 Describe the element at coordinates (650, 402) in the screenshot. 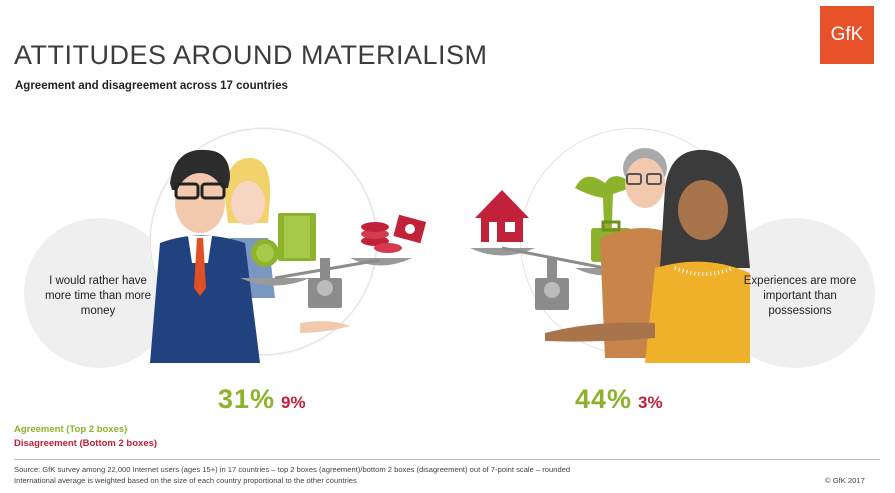

I see `right-disagree-percent: 3%` at that location.